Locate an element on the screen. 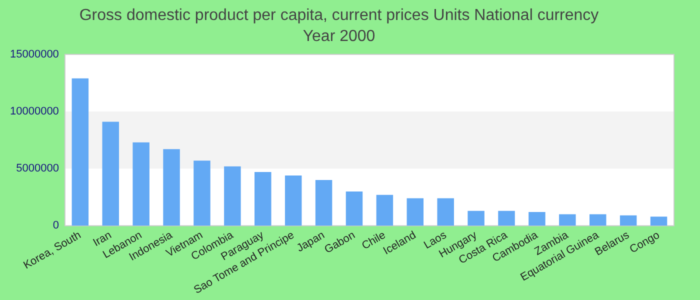 This screenshot has height=300, width=700. y-tick-label: 5000000 is located at coordinates (37, 168).